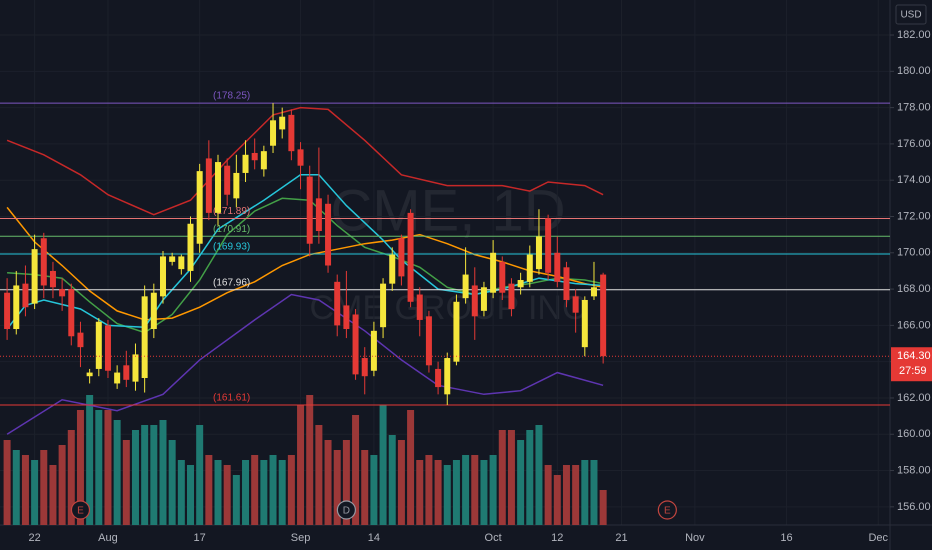  What do you see at coordinates (914, 289) in the screenshot?
I see `y-tick-label: 168.00` at bounding box center [914, 289].